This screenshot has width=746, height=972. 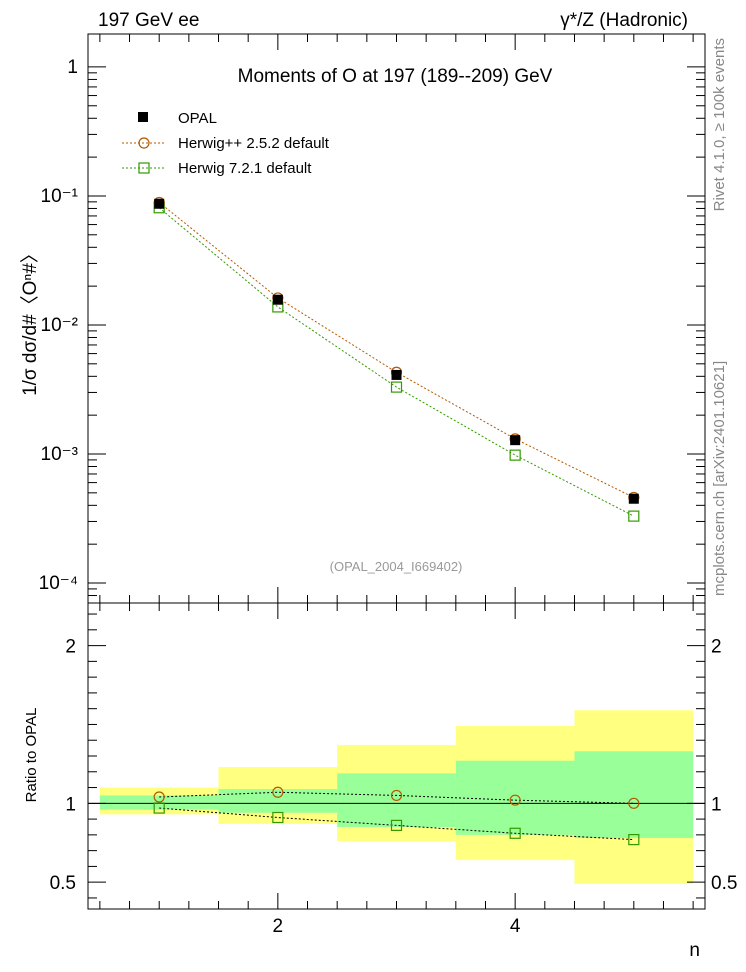 What do you see at coordinates (716, 647) in the screenshot?
I see `ratio-y-tick-label-right: 2` at bounding box center [716, 647].